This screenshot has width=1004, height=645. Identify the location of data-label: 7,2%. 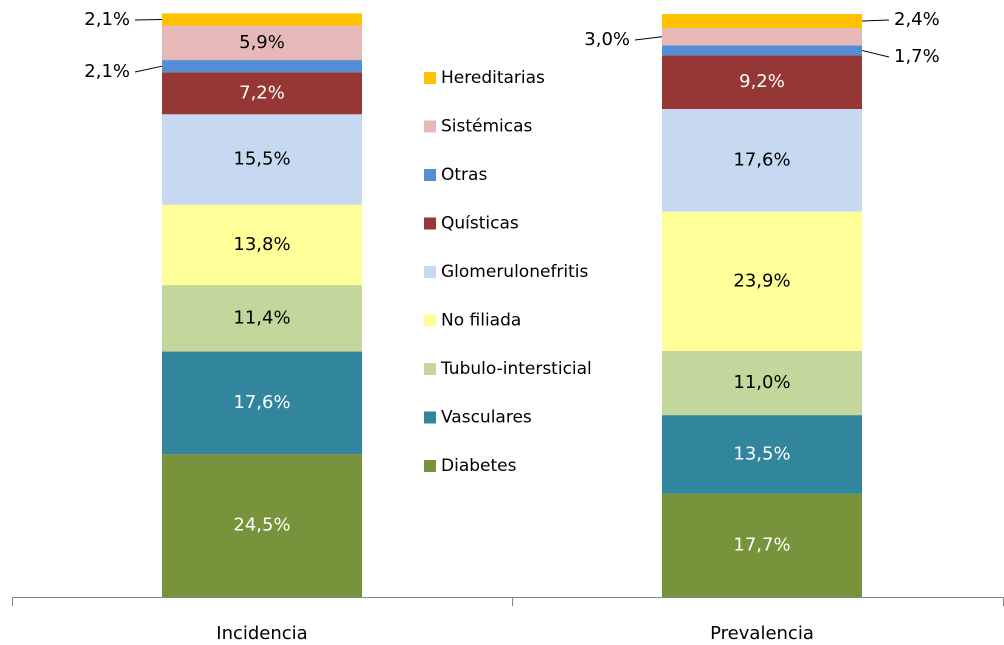
(262, 92).